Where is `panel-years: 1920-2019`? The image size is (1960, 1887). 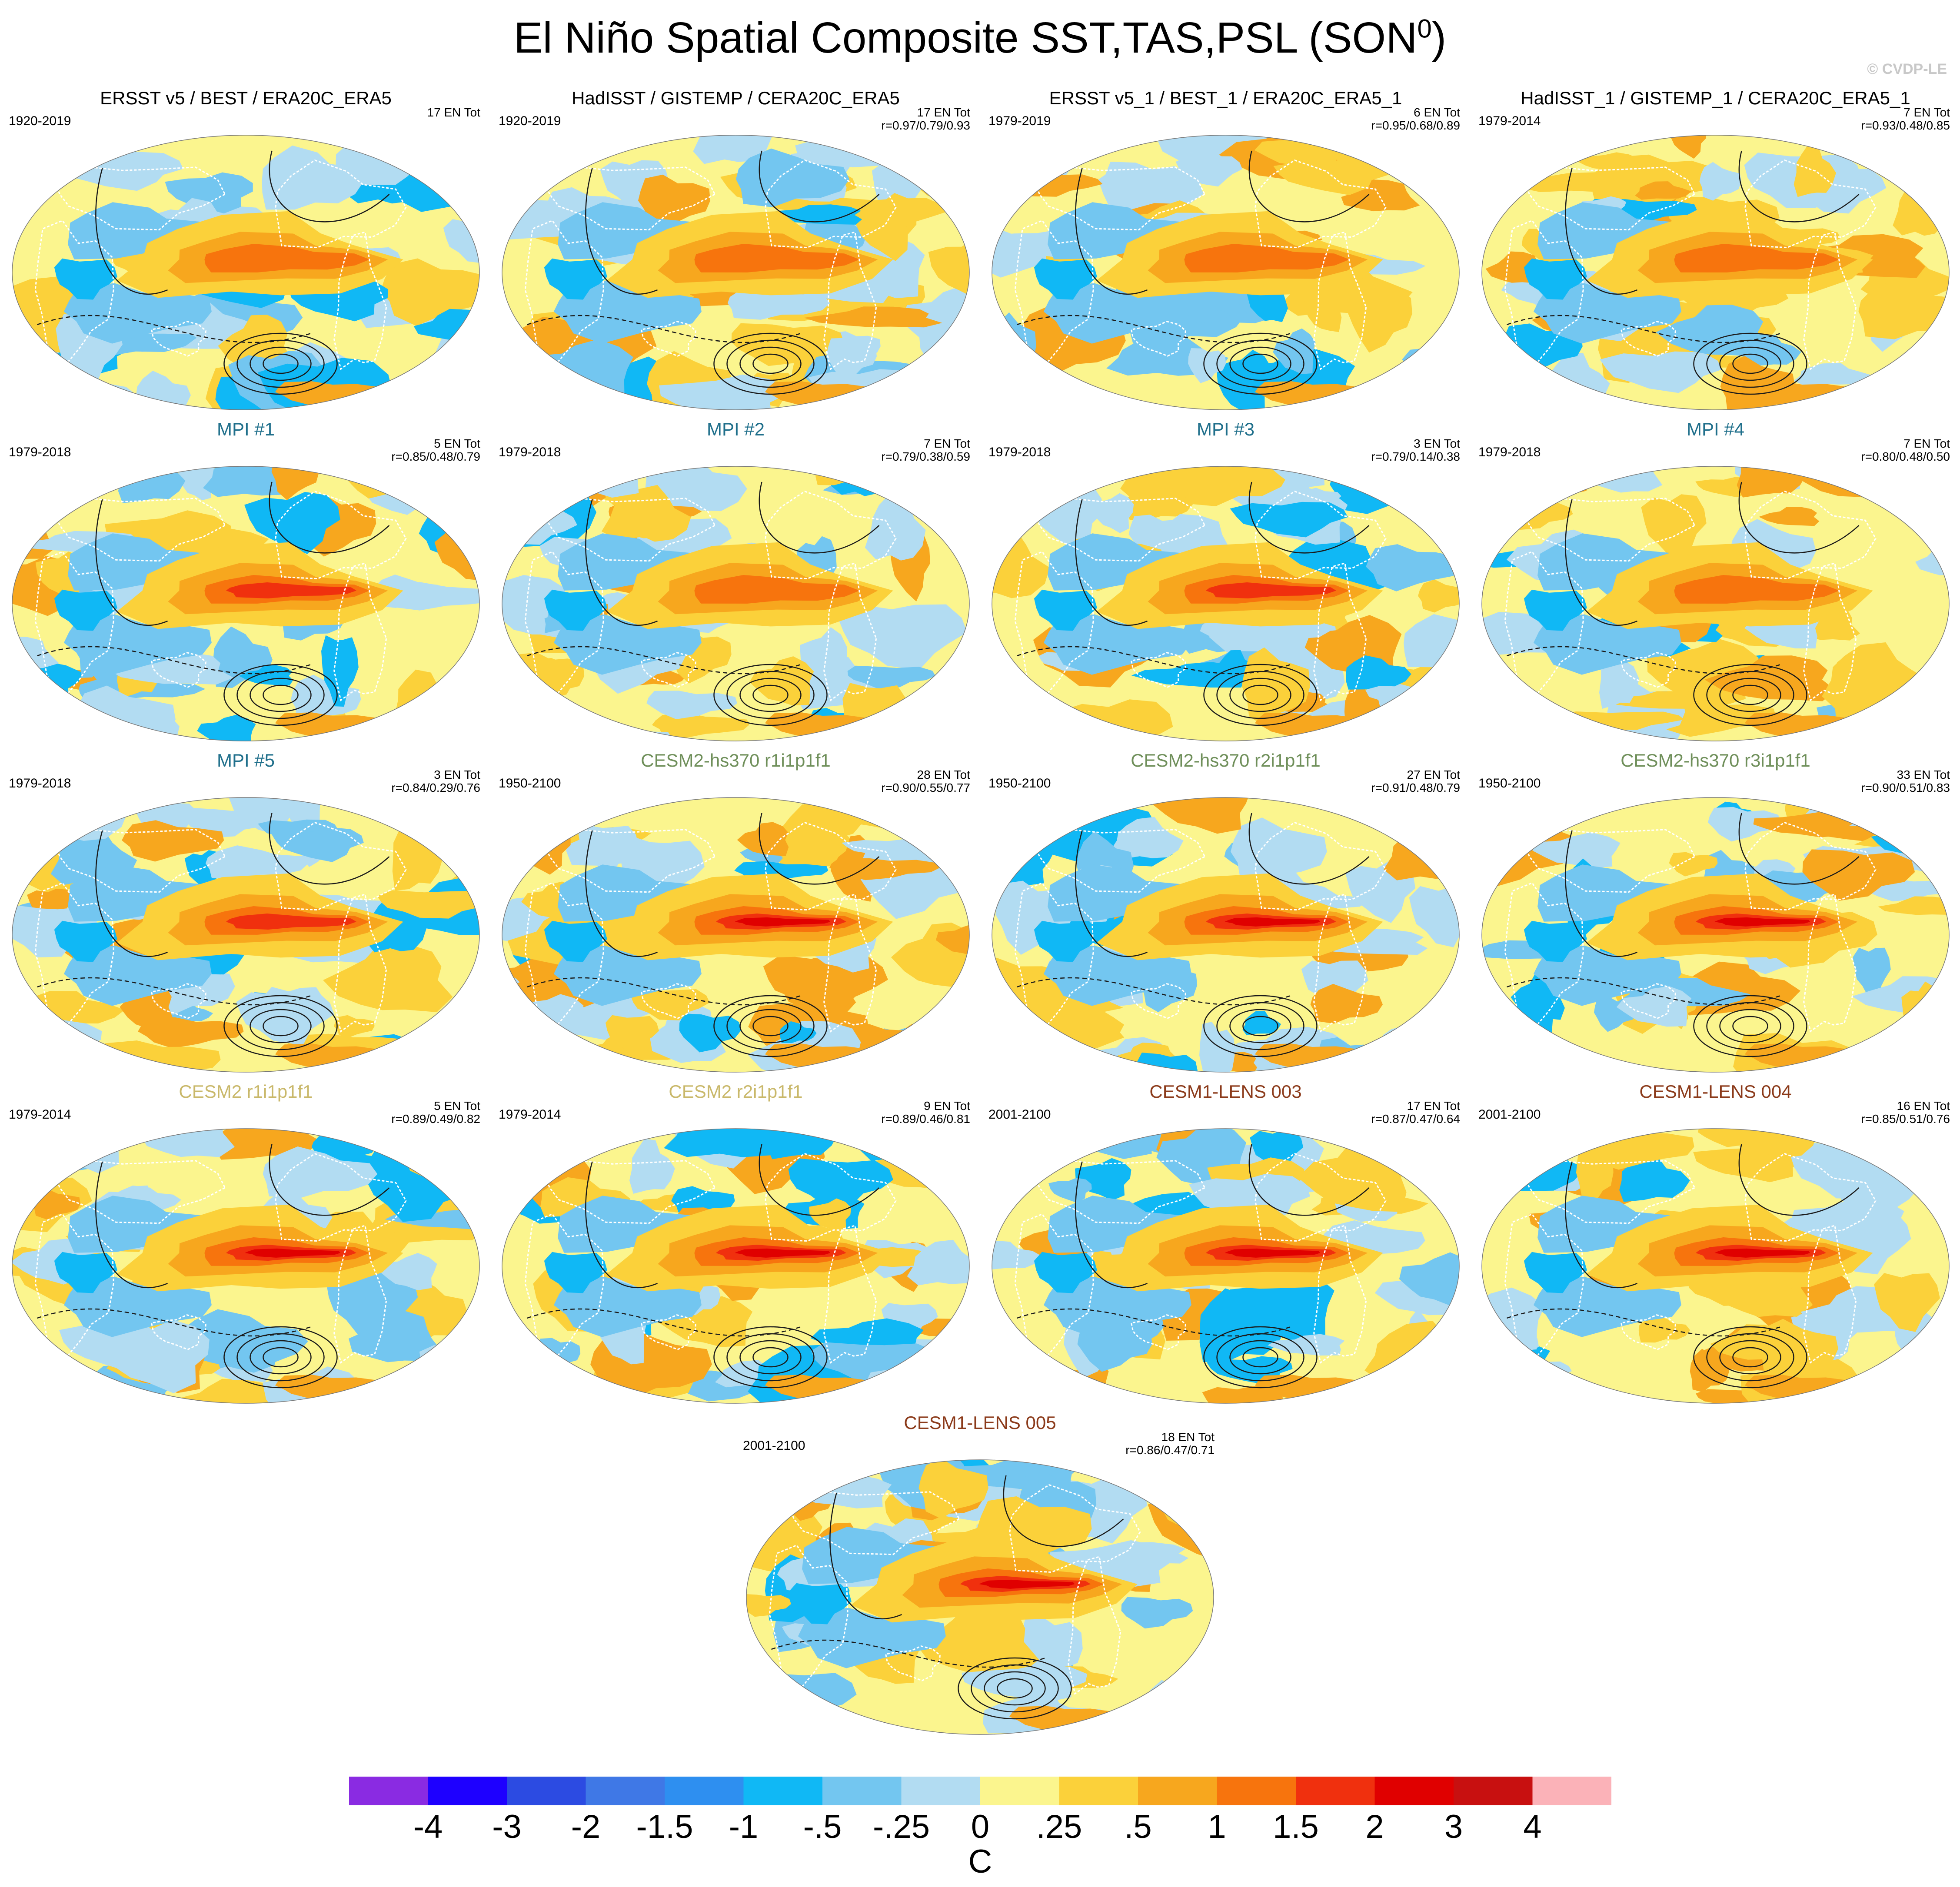 panel-years: 1920-2019 is located at coordinates (40, 121).